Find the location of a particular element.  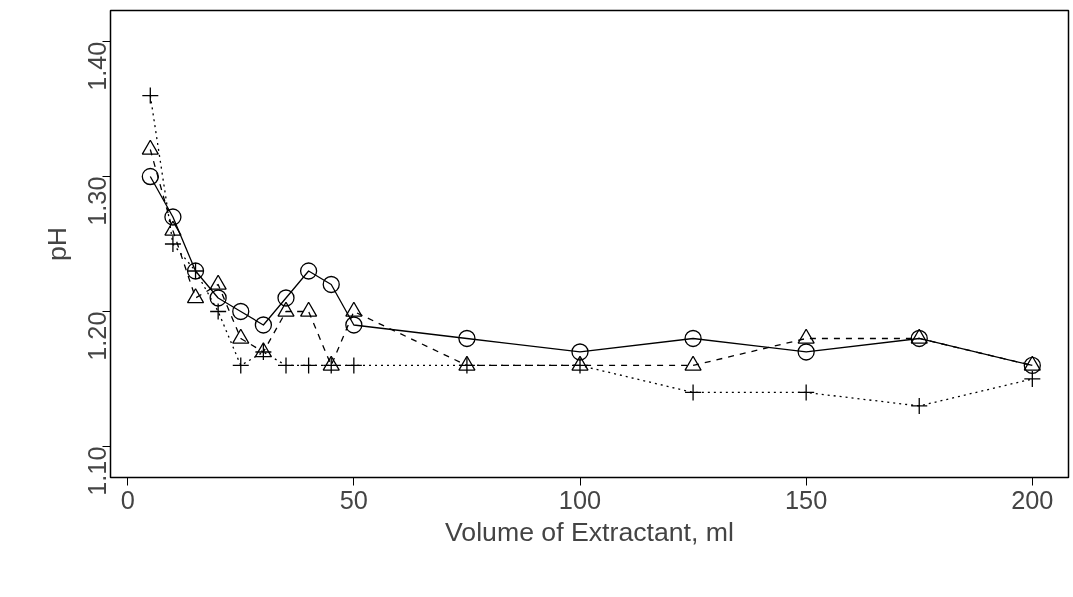

y-axis-title: pH is located at coordinates (56, 244).